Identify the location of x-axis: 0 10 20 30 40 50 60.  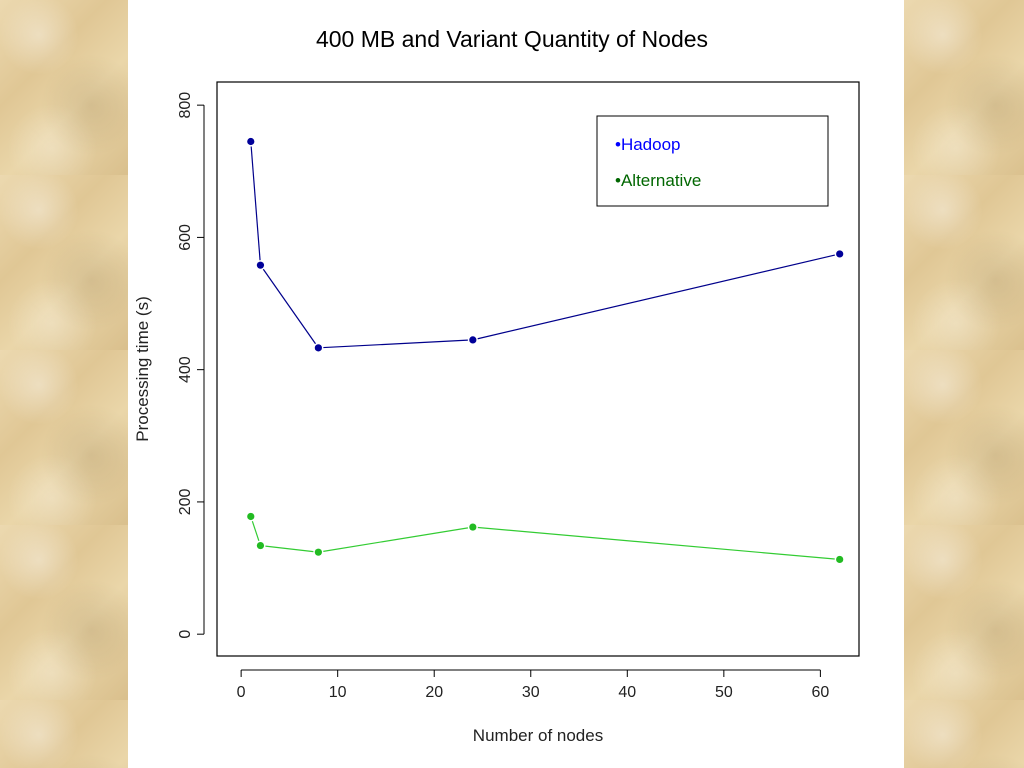
(533, 685).